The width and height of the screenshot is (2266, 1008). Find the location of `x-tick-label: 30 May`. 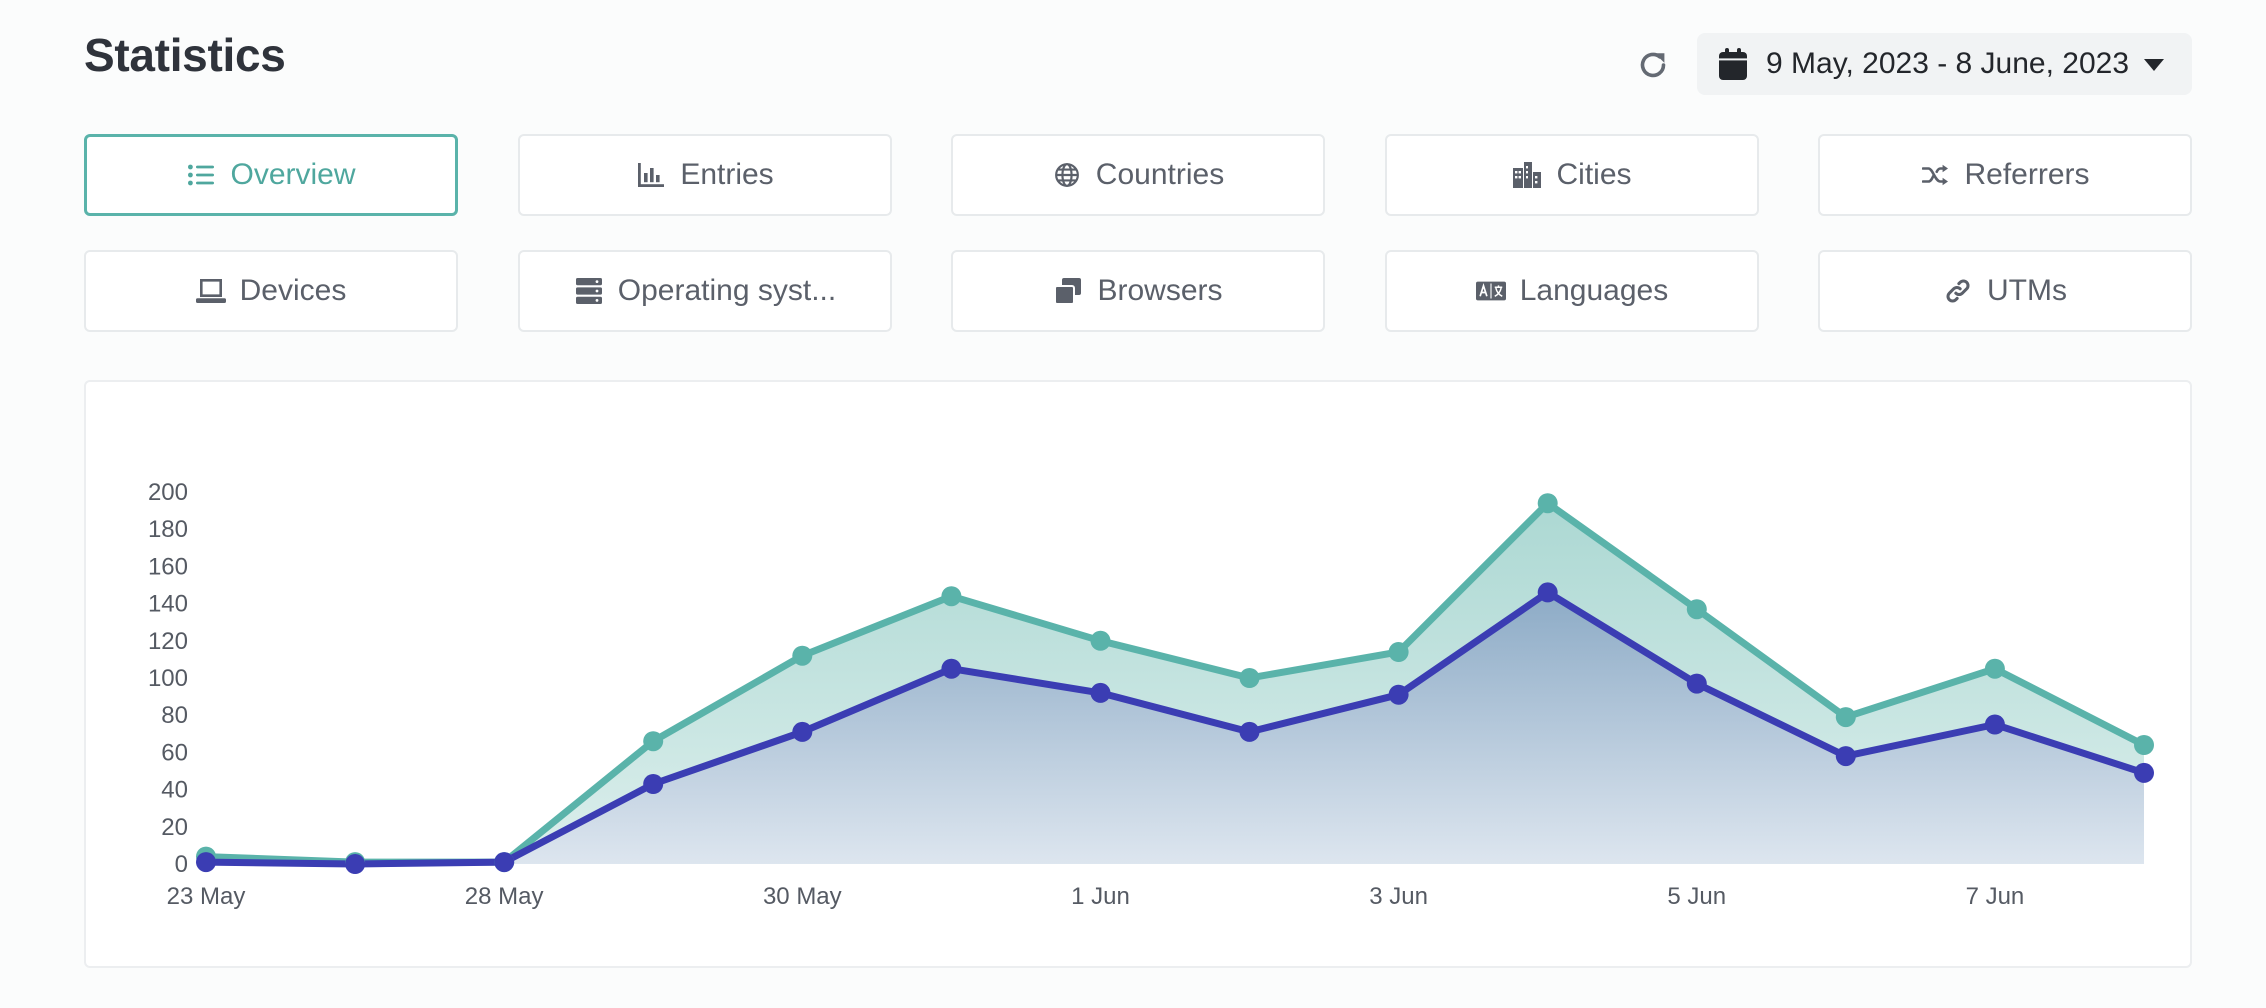

x-tick-label: 30 May is located at coordinates (802, 896).